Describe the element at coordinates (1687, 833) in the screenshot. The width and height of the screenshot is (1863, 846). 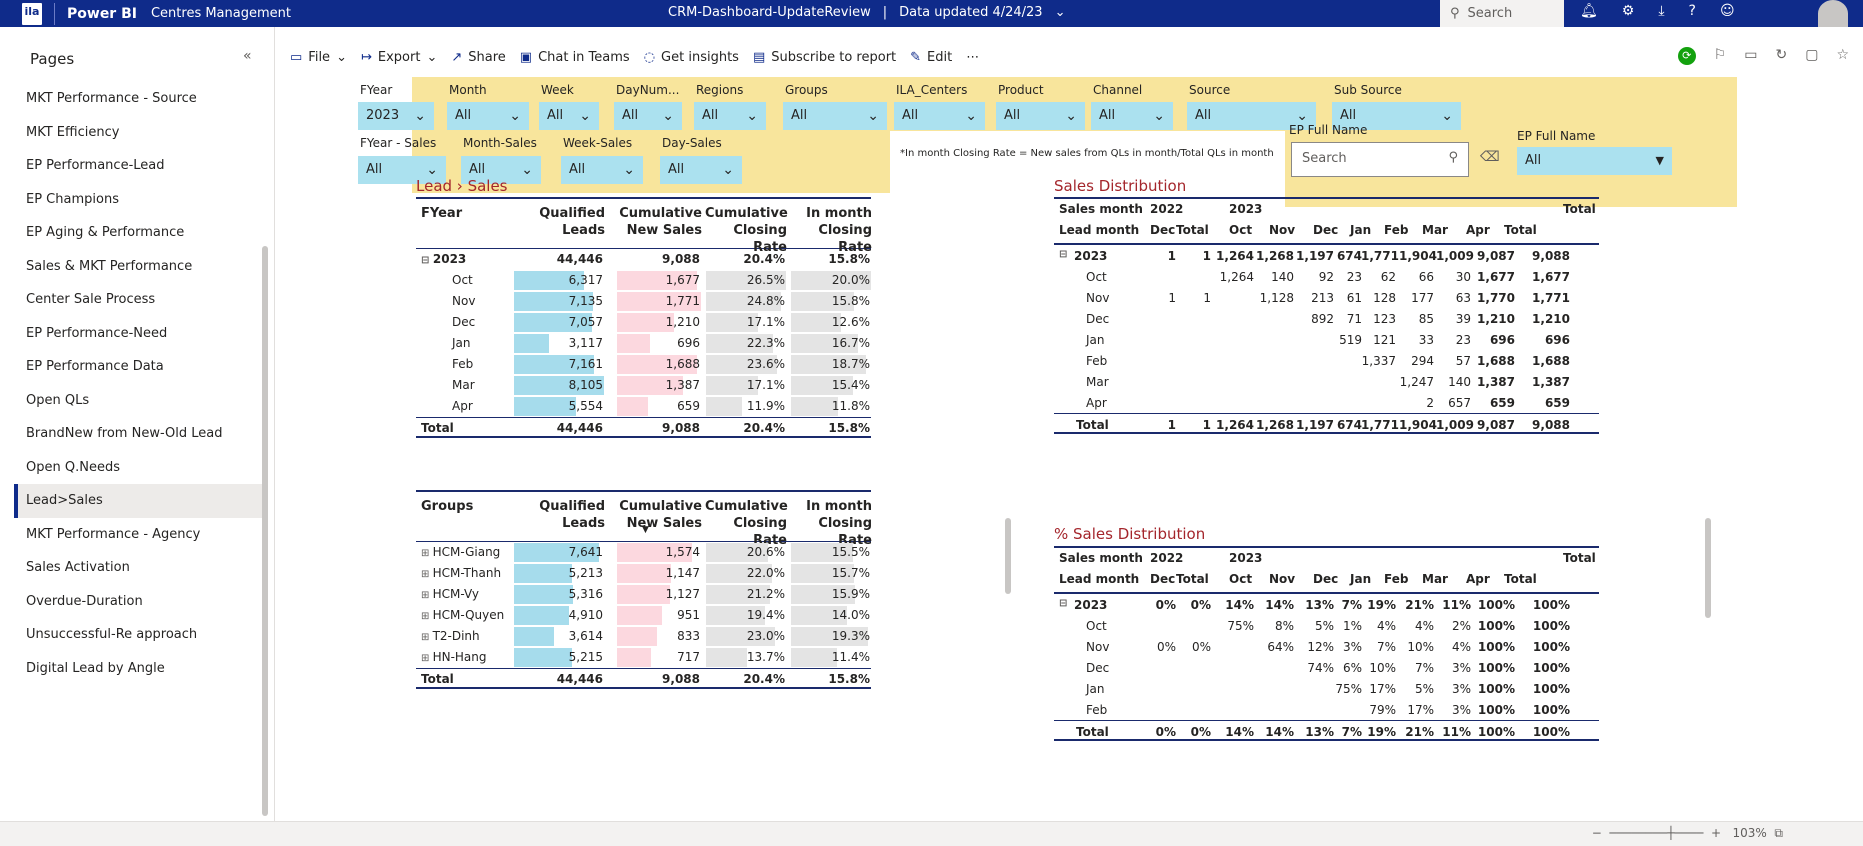
I see `zoom-control: − ────────┼──── + 103% ⧉` at that location.